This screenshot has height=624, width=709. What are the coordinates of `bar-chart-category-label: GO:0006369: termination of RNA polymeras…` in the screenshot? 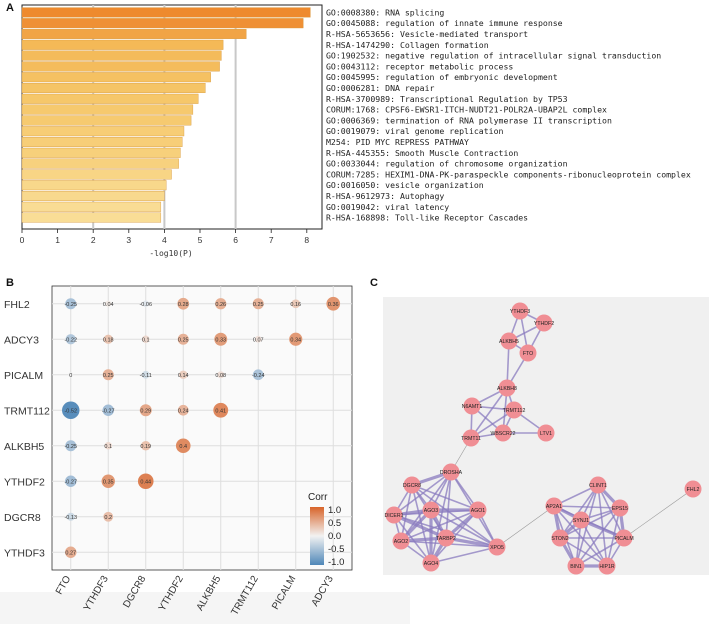 It's located at (469, 120).